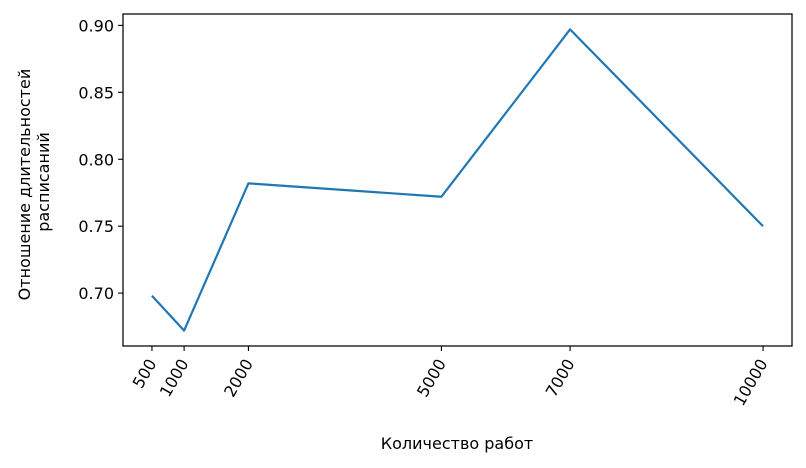  Describe the element at coordinates (43, 181) in the screenshot. I see `y-axis-title-line-2: расписаний` at that location.